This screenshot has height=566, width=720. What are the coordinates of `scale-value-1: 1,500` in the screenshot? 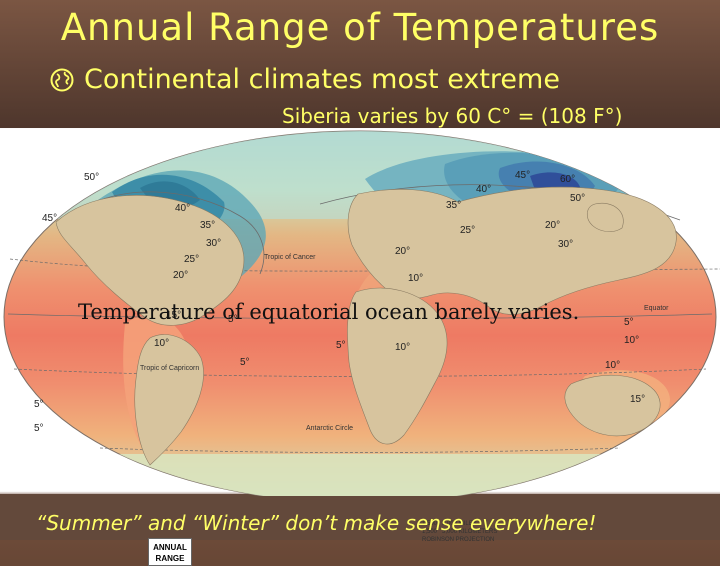 It's located at (430, 524).